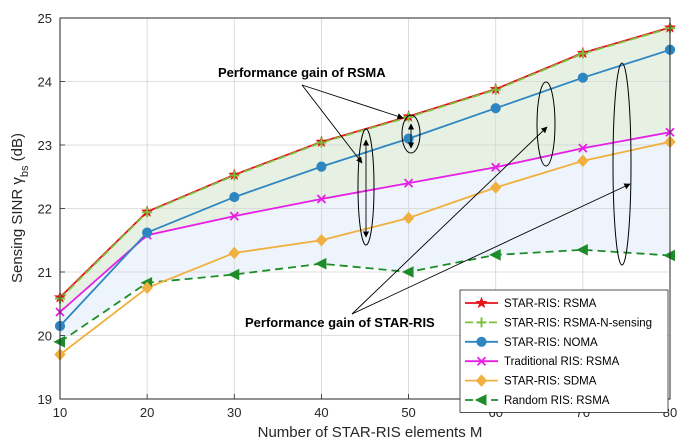 Image resolution: width=689 pixels, height=443 pixels. I want to click on x-tick-label: 30, so click(234, 412).